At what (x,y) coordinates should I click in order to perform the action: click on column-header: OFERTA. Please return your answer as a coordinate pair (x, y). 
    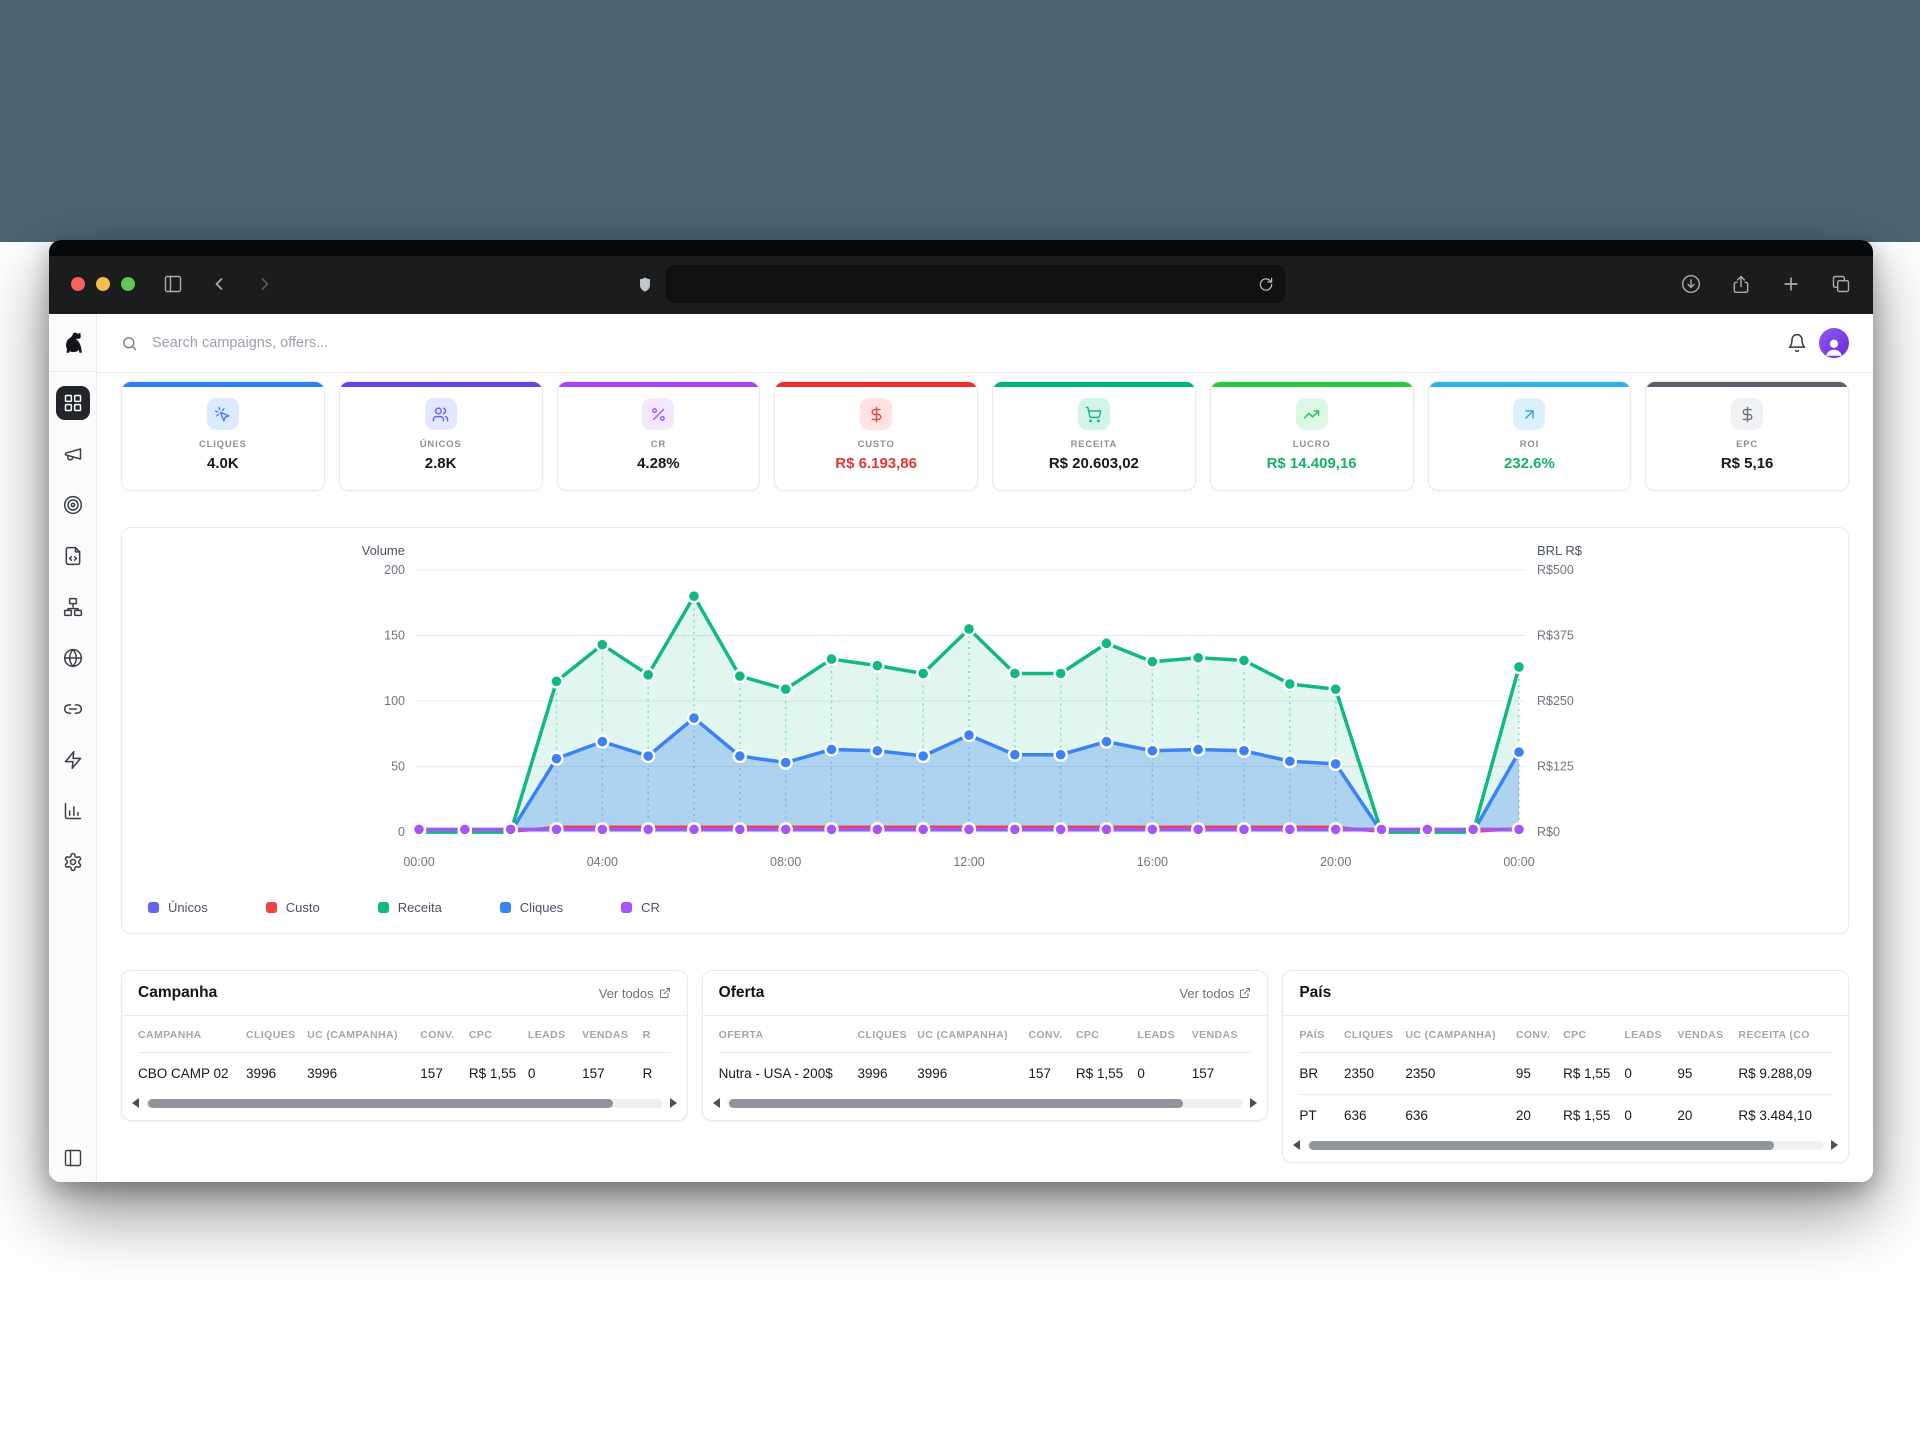
    Looking at the image, I should click on (741, 1035).